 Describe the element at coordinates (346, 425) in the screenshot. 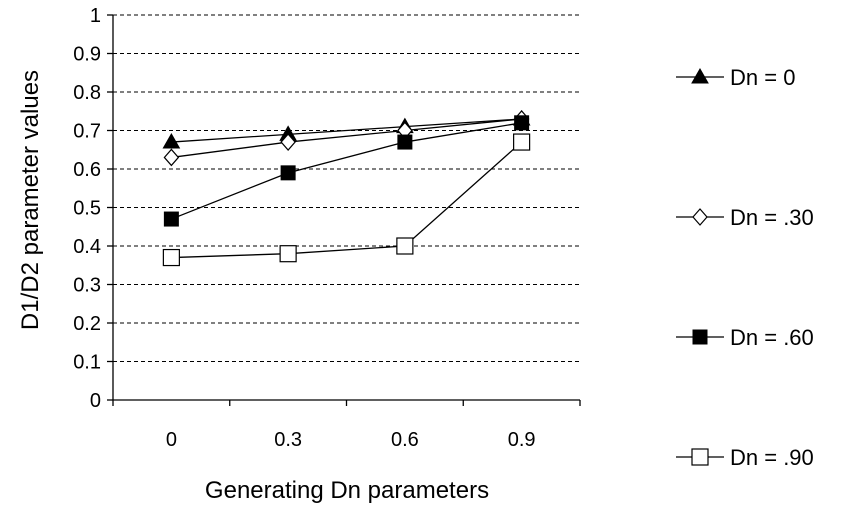

I see `x-axis-ticks: 0 0.3 0.6 0.9` at that location.